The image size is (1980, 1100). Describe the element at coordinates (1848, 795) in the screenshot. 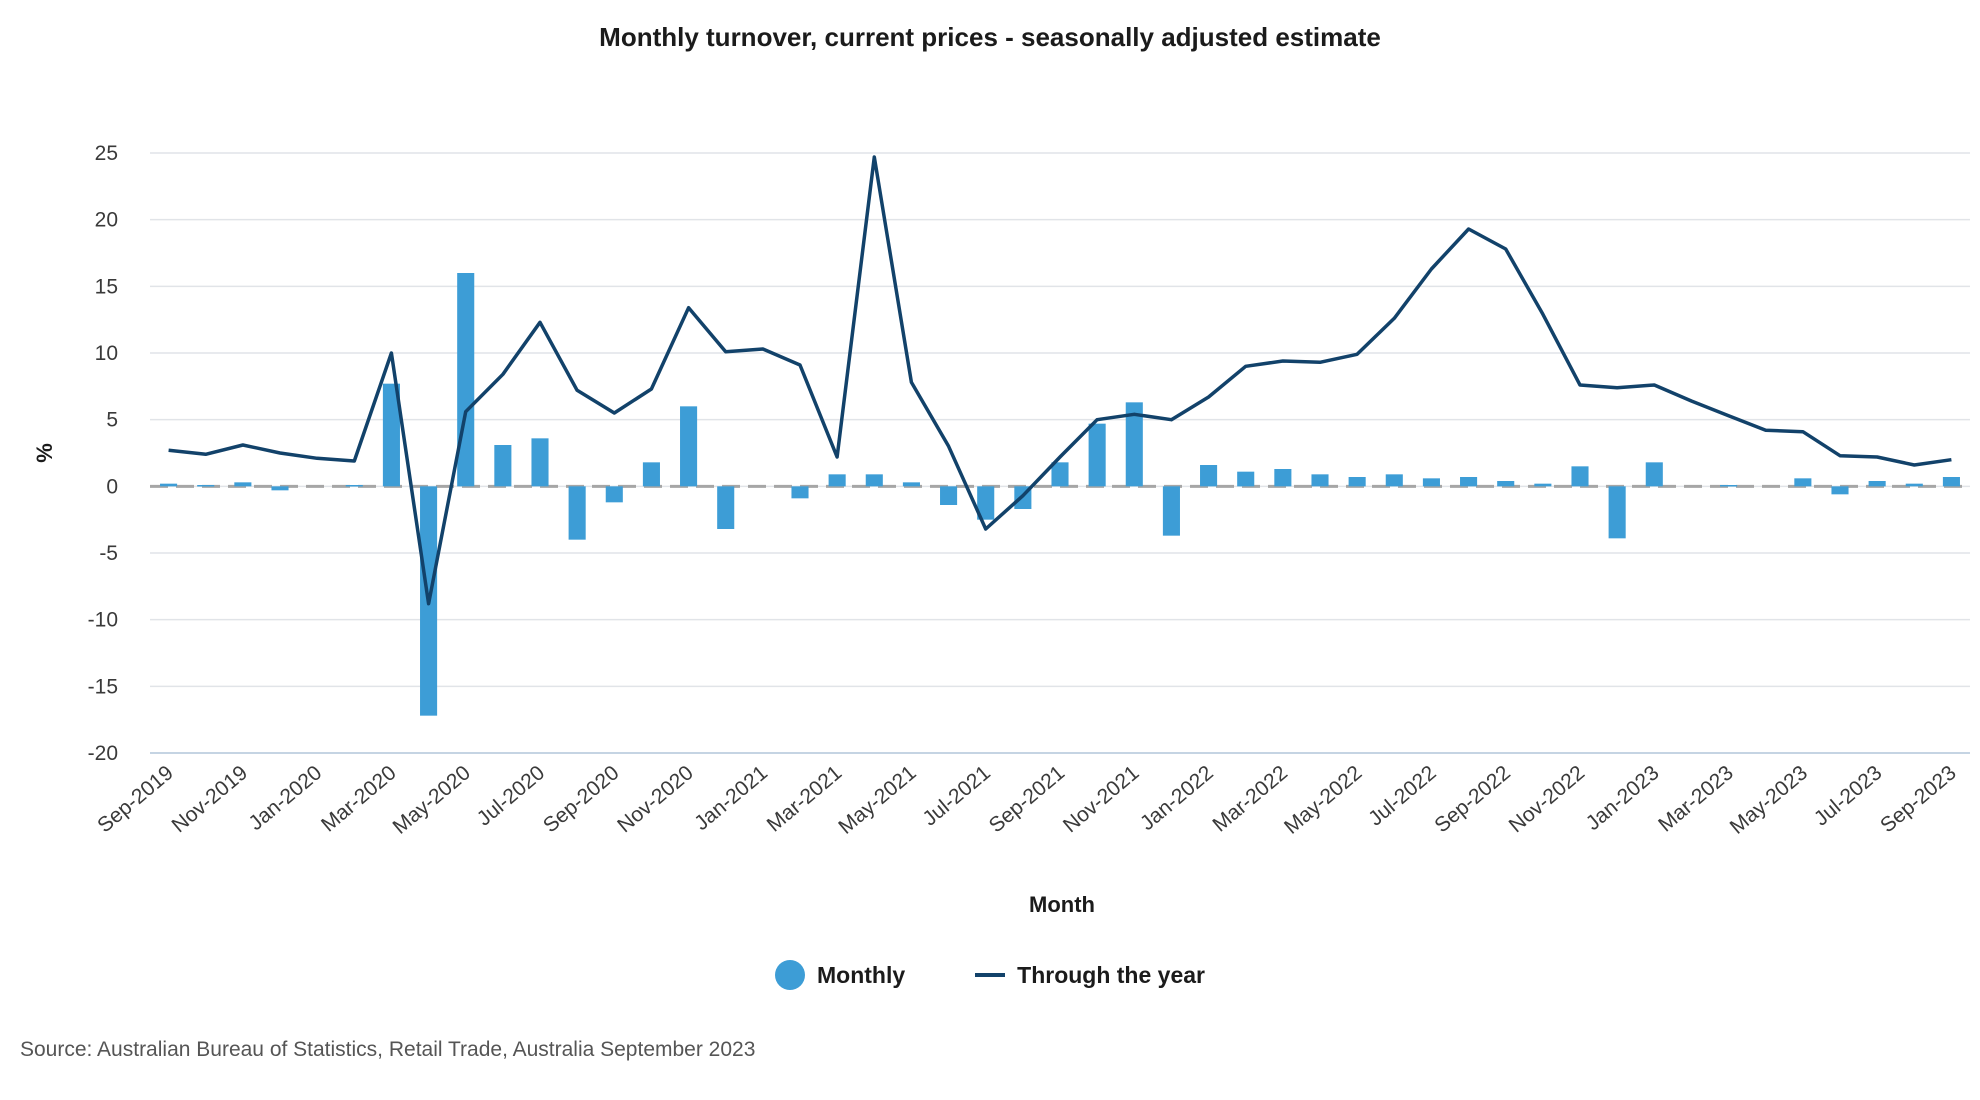

I see `x-tick-label: Jul-2023` at that location.